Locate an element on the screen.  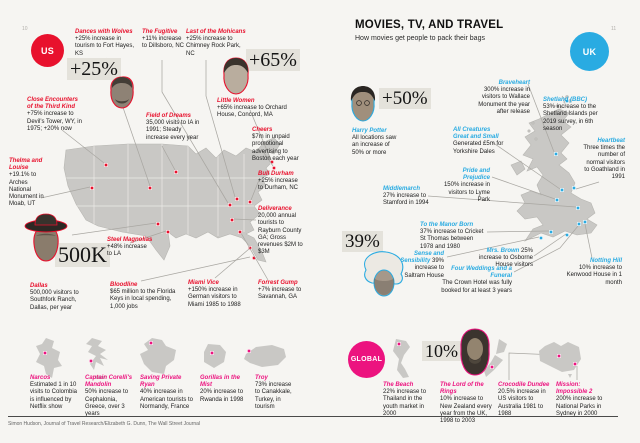
photo-dances-with-wolves is located at coordinates (122, 92).